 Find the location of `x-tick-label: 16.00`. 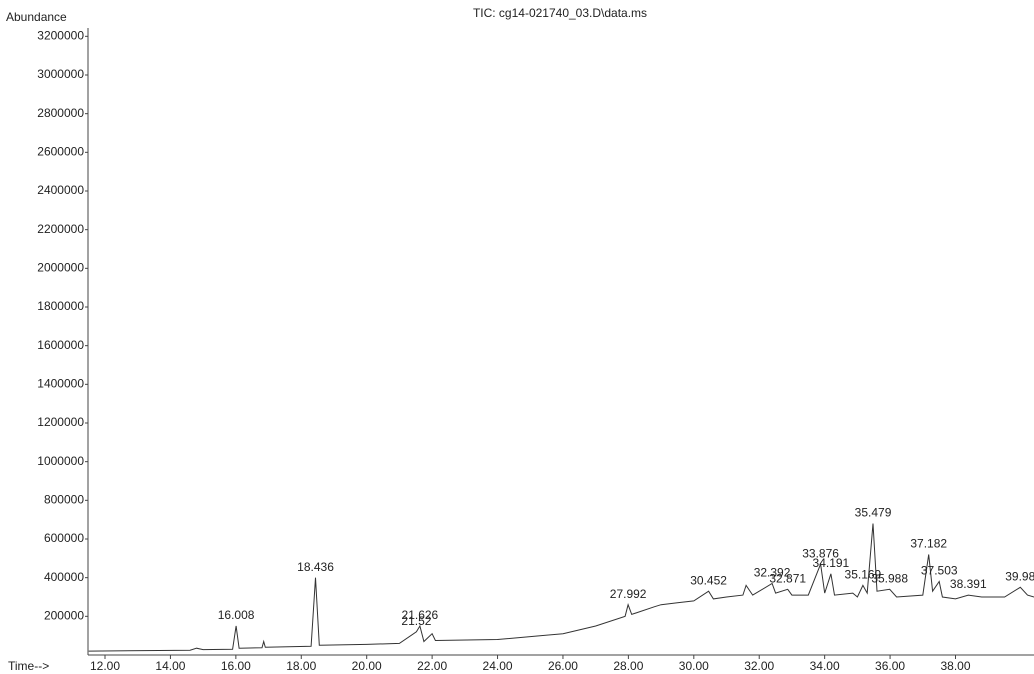

x-tick-label: 16.00 is located at coordinates (236, 666).